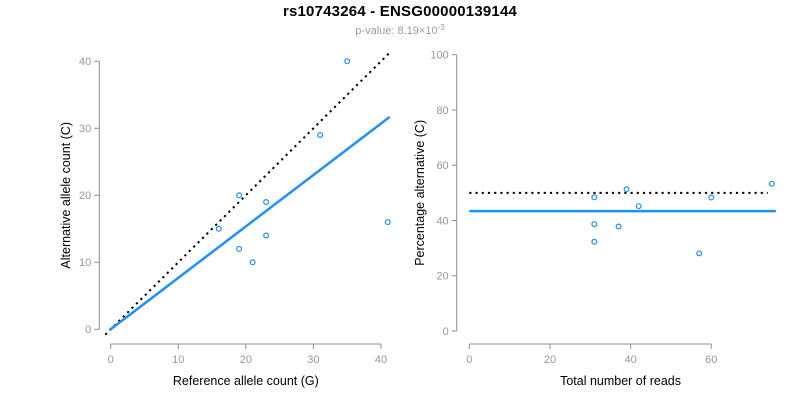 Image resolution: width=800 pixels, height=400 pixels. I want to click on y-axis-title: Percentage alternative (C), so click(420, 193).